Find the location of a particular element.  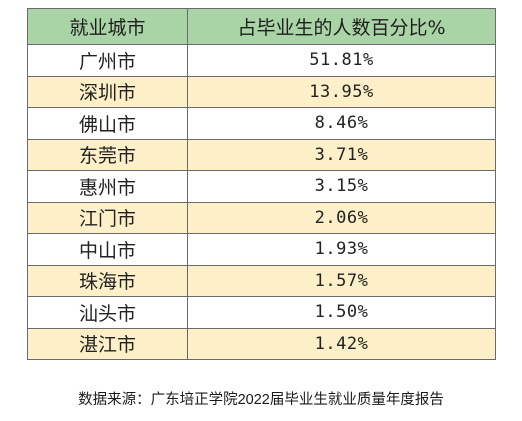

header-city: 就业城市 is located at coordinates (107, 26).